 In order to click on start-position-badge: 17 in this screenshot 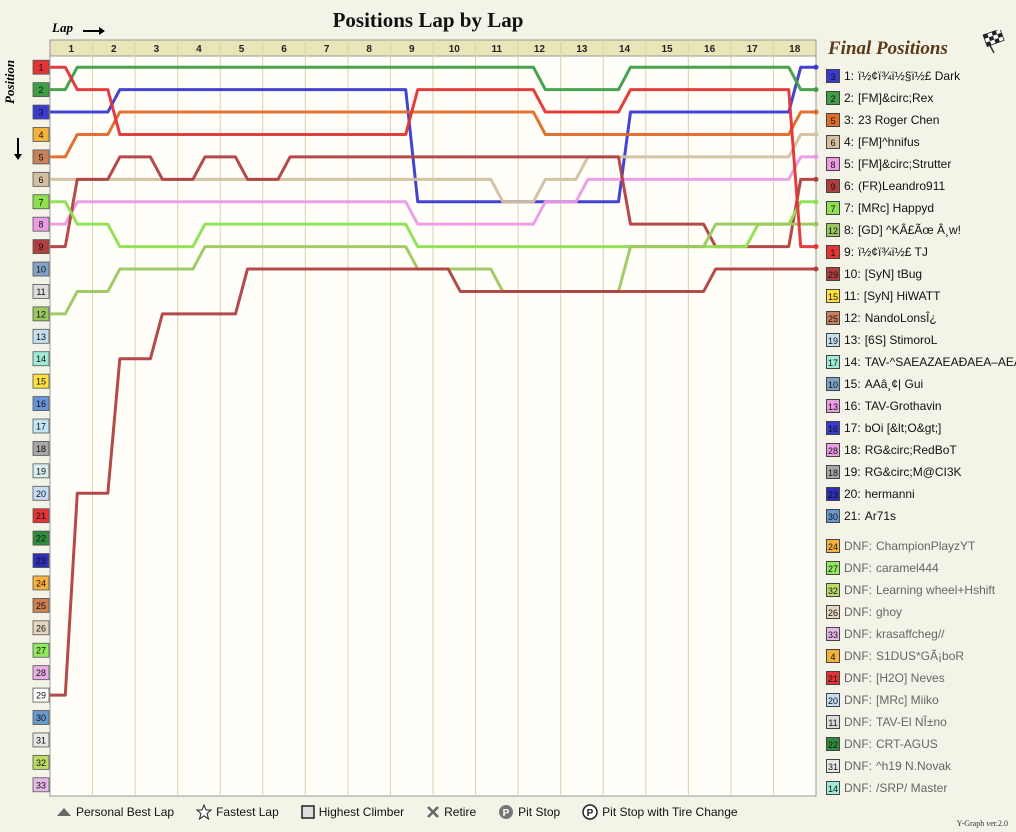, I will do `click(833, 362)`.